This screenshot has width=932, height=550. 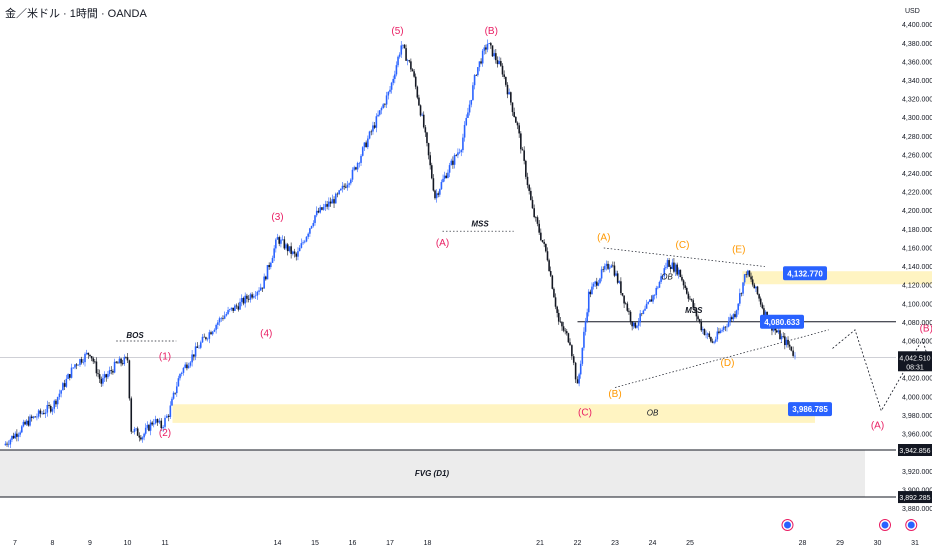 What do you see at coordinates (926, 329) in the screenshot?
I see `wave-label: (B)` at bounding box center [926, 329].